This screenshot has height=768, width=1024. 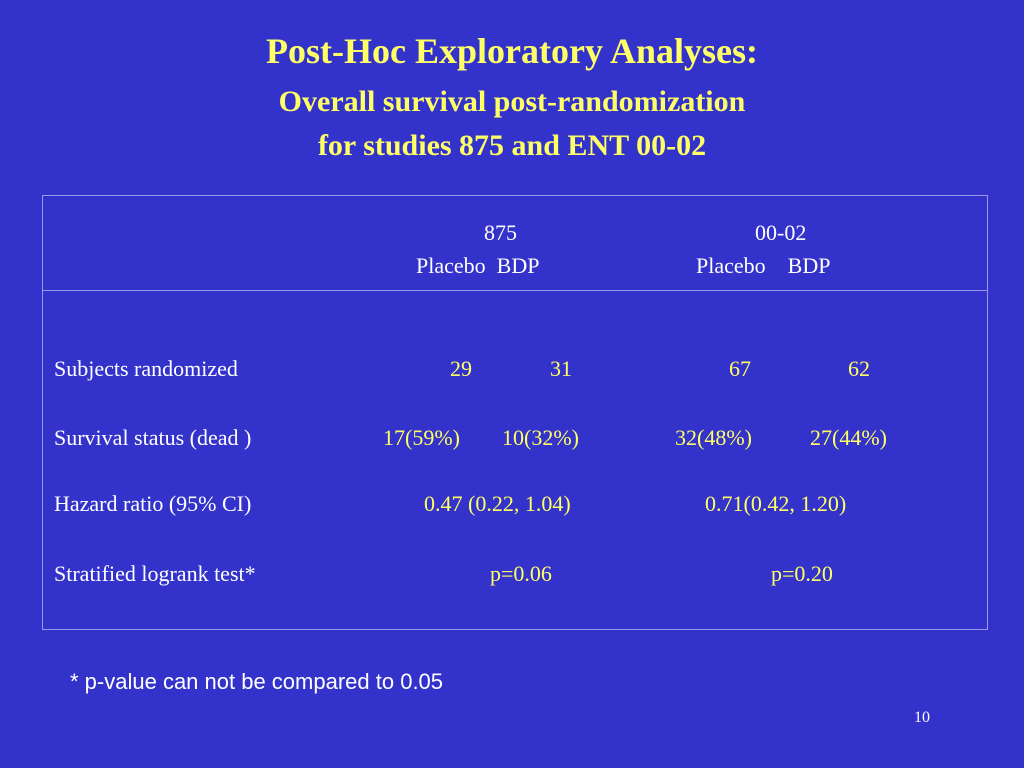 I want to click on footnote: * p-value can not be compared to 0.05, so click(x=257, y=681).